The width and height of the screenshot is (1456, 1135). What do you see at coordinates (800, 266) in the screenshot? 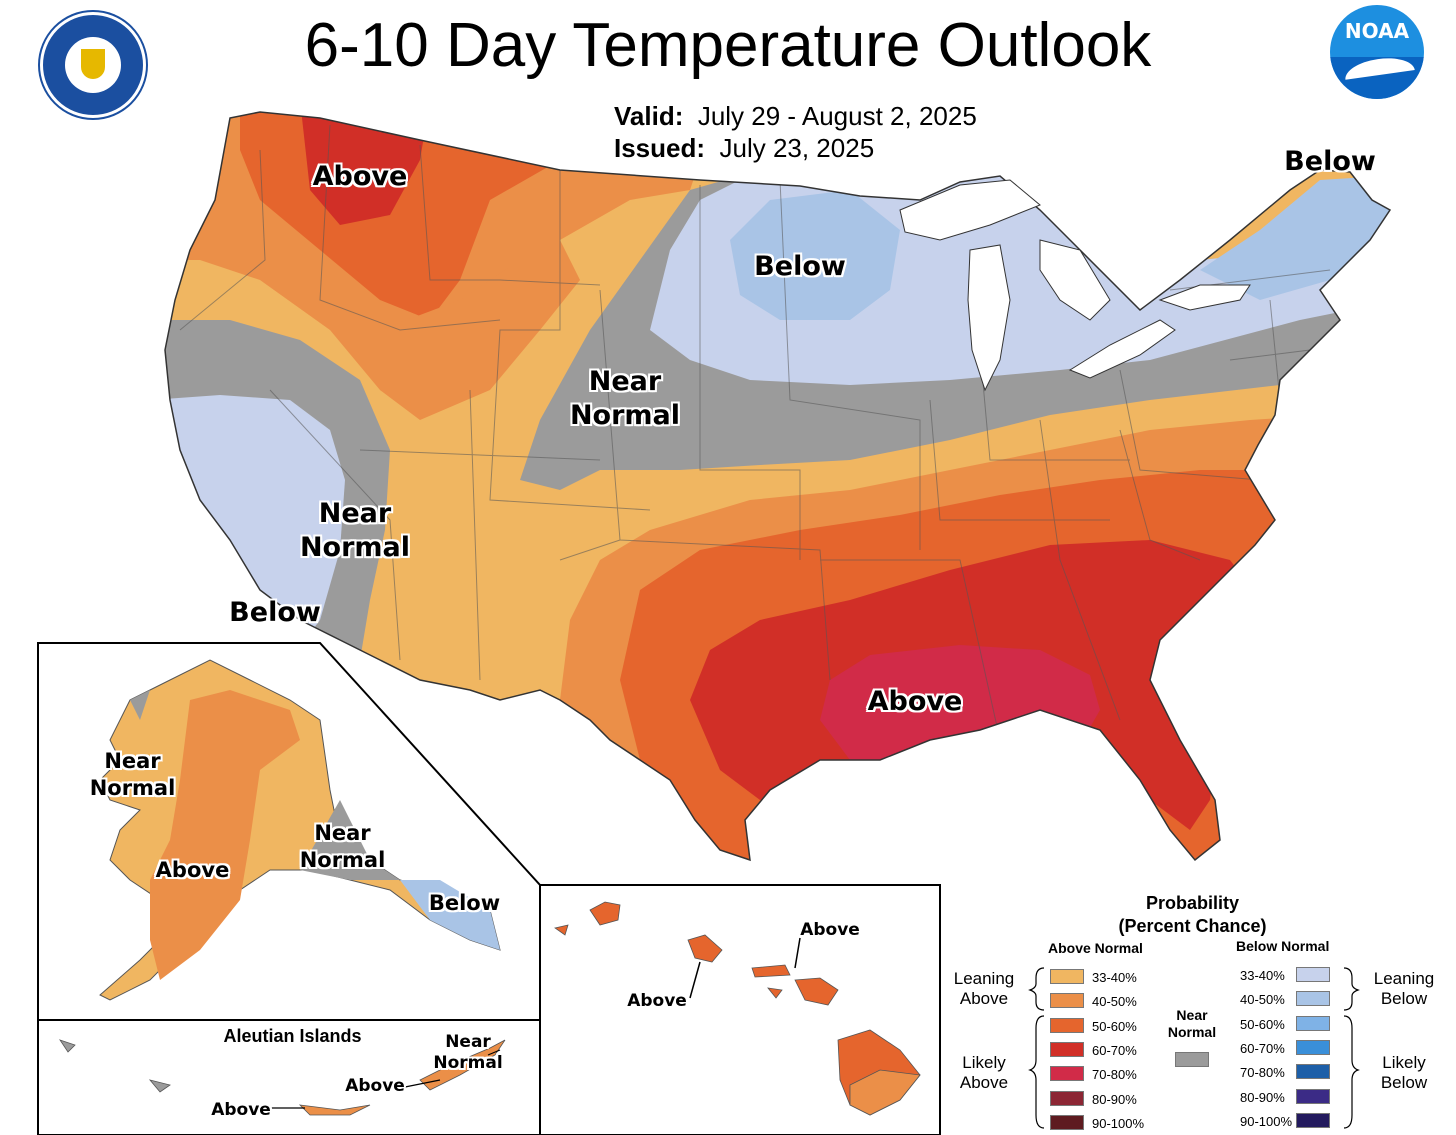
I see `label-great-lakes-below: Below` at bounding box center [800, 266].